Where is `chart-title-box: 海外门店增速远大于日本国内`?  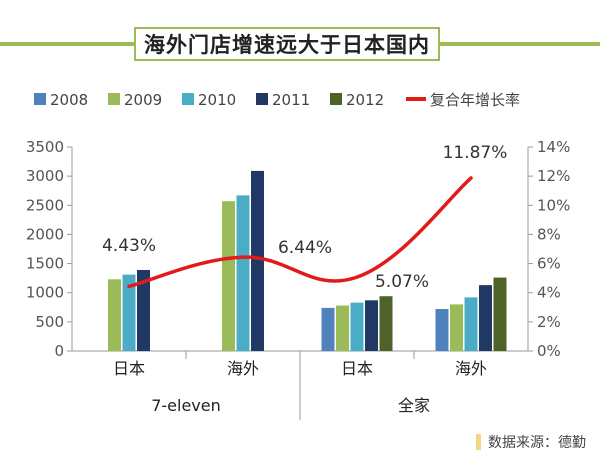
chart-title-box: 海外门店增速远大于日本国内 is located at coordinates (287, 44).